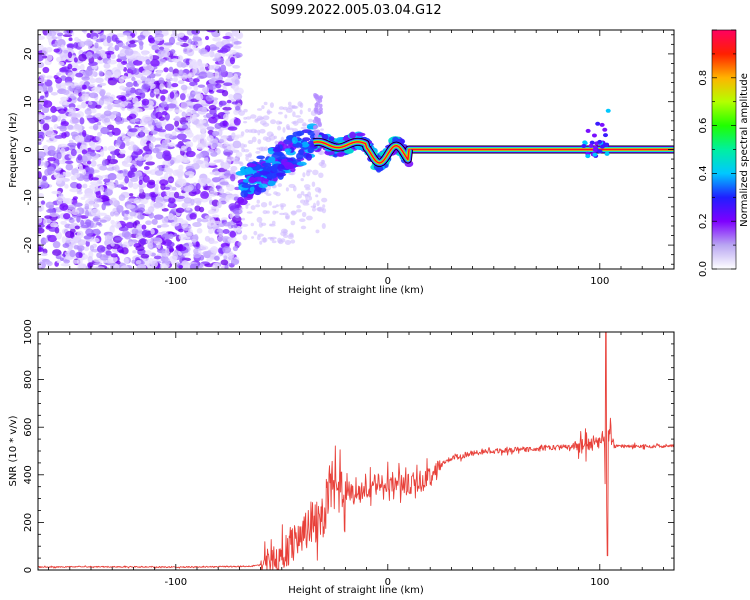 The width and height of the screenshot is (750, 600). Describe the element at coordinates (13, 150) in the screenshot. I see `heatmap-y-axis-label: Frequency (Hz)` at that location.